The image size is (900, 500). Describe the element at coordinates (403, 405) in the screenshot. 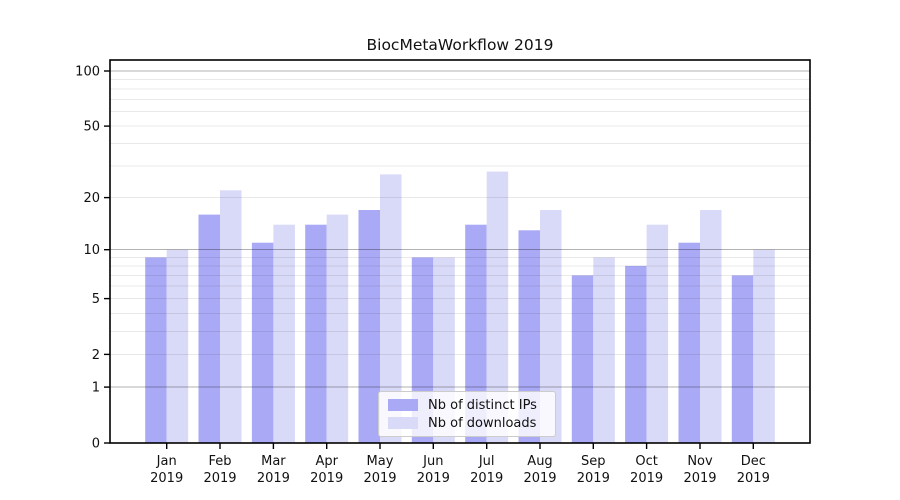

I see `legend-swatch-distinct-ips` at that location.